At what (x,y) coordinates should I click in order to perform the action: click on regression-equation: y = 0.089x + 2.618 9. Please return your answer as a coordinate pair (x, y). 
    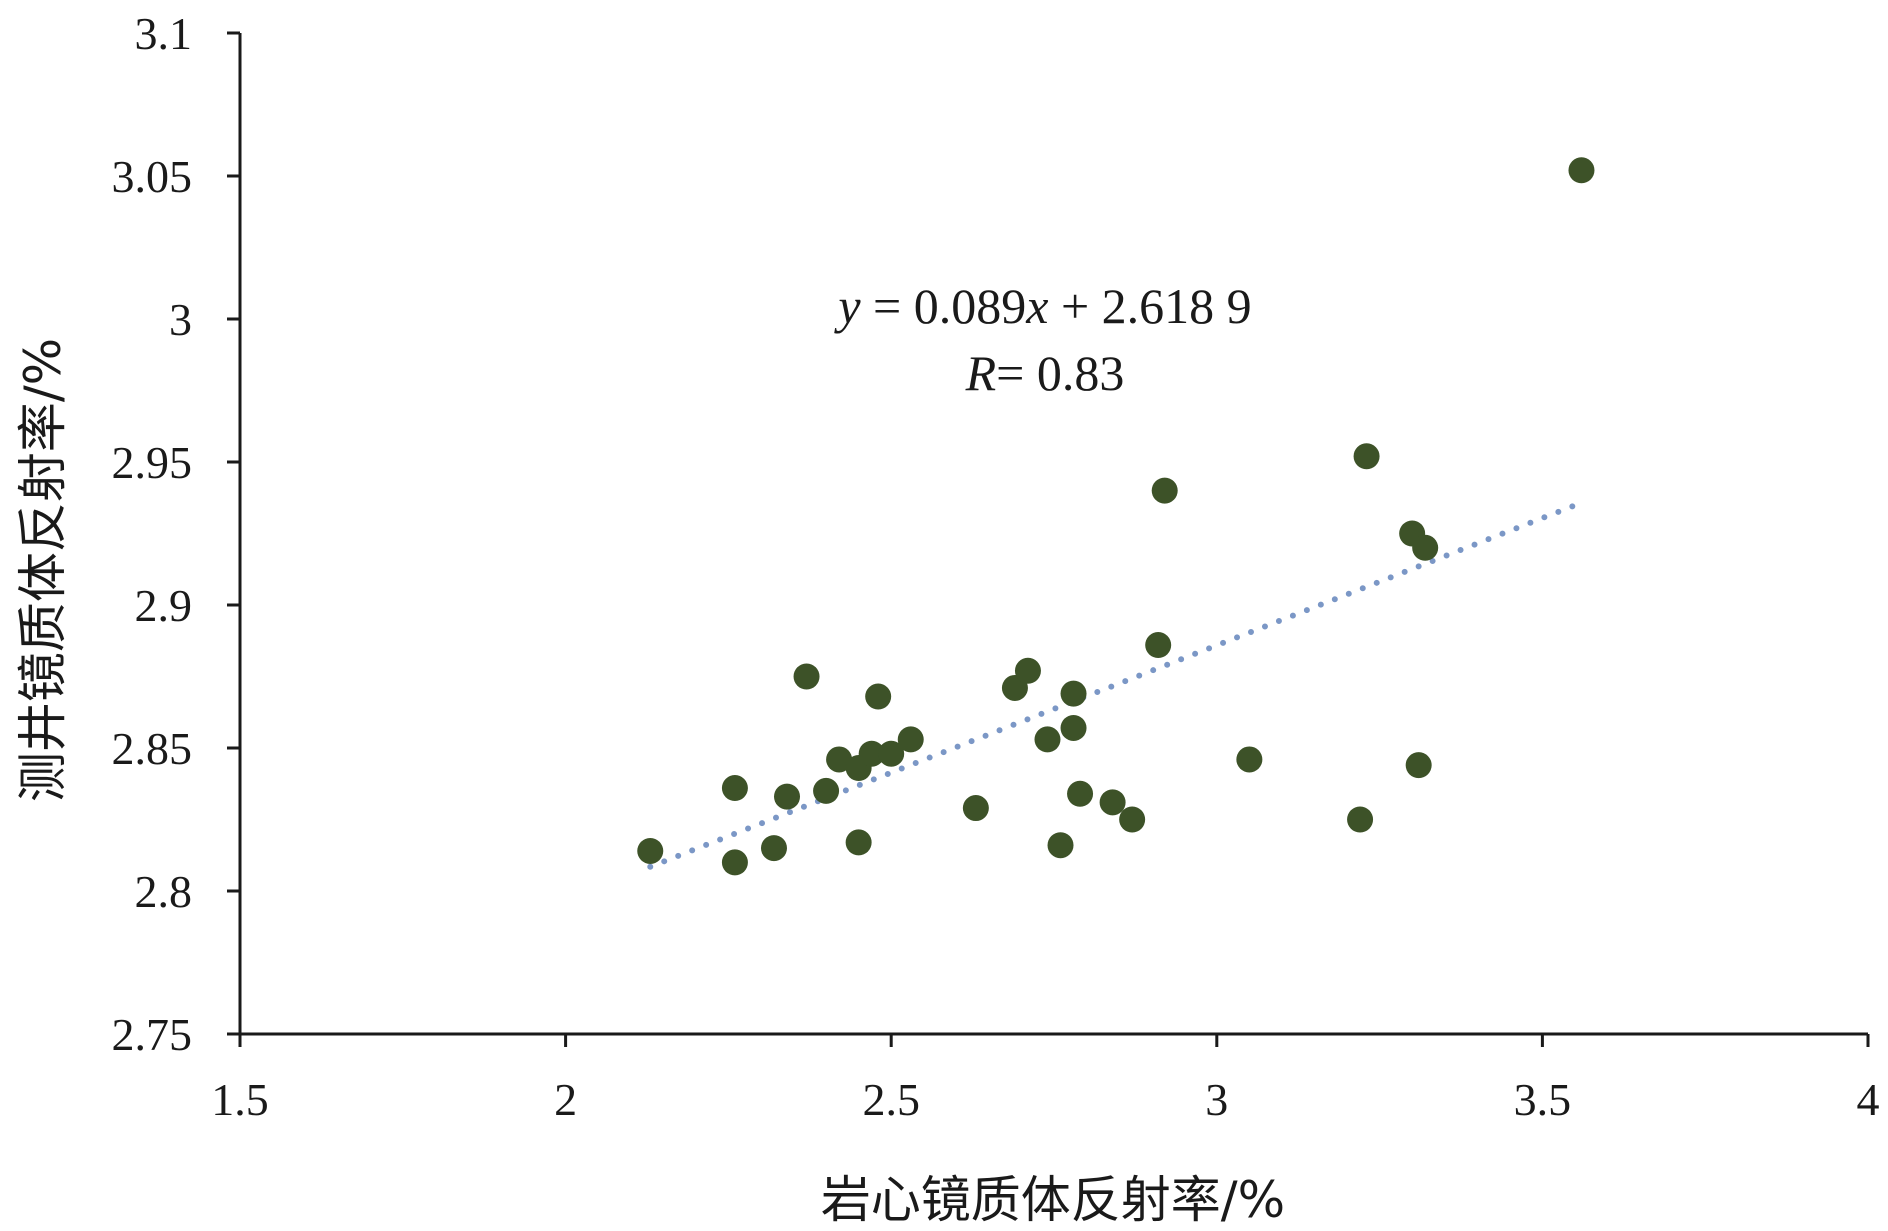
    Looking at the image, I should click on (1042, 306).